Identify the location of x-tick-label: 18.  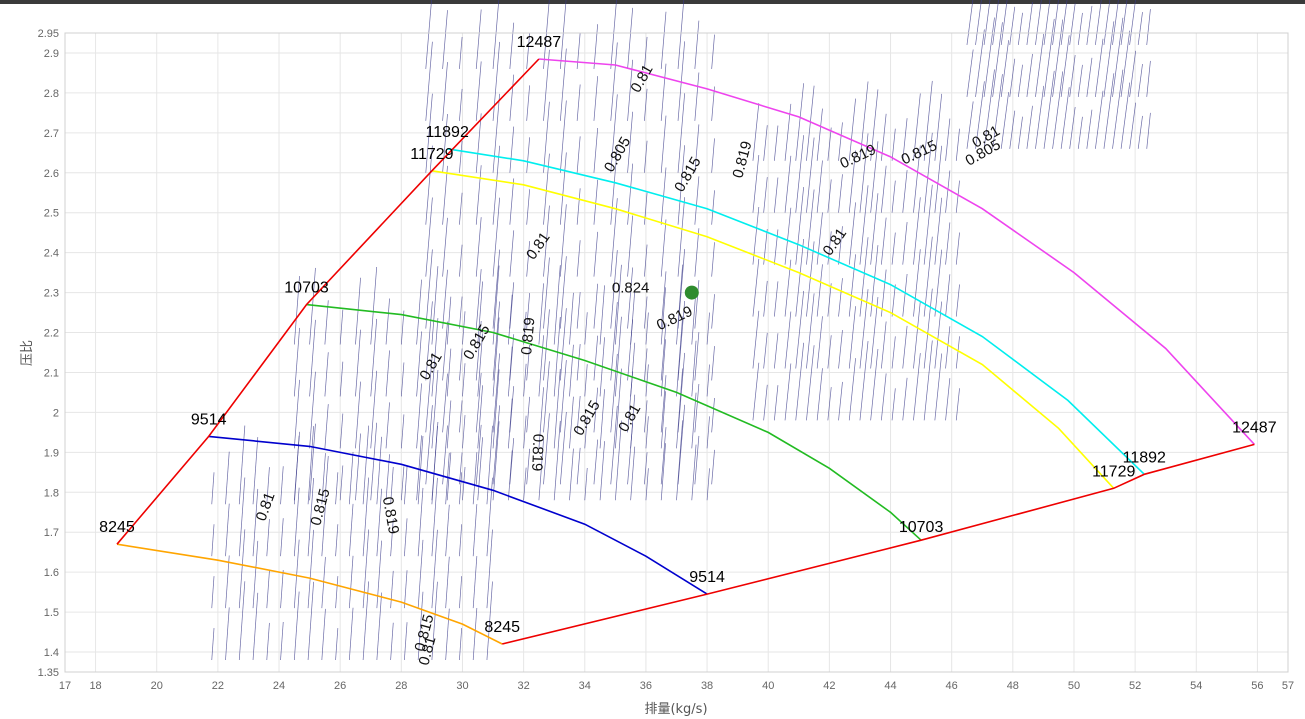
(95, 686).